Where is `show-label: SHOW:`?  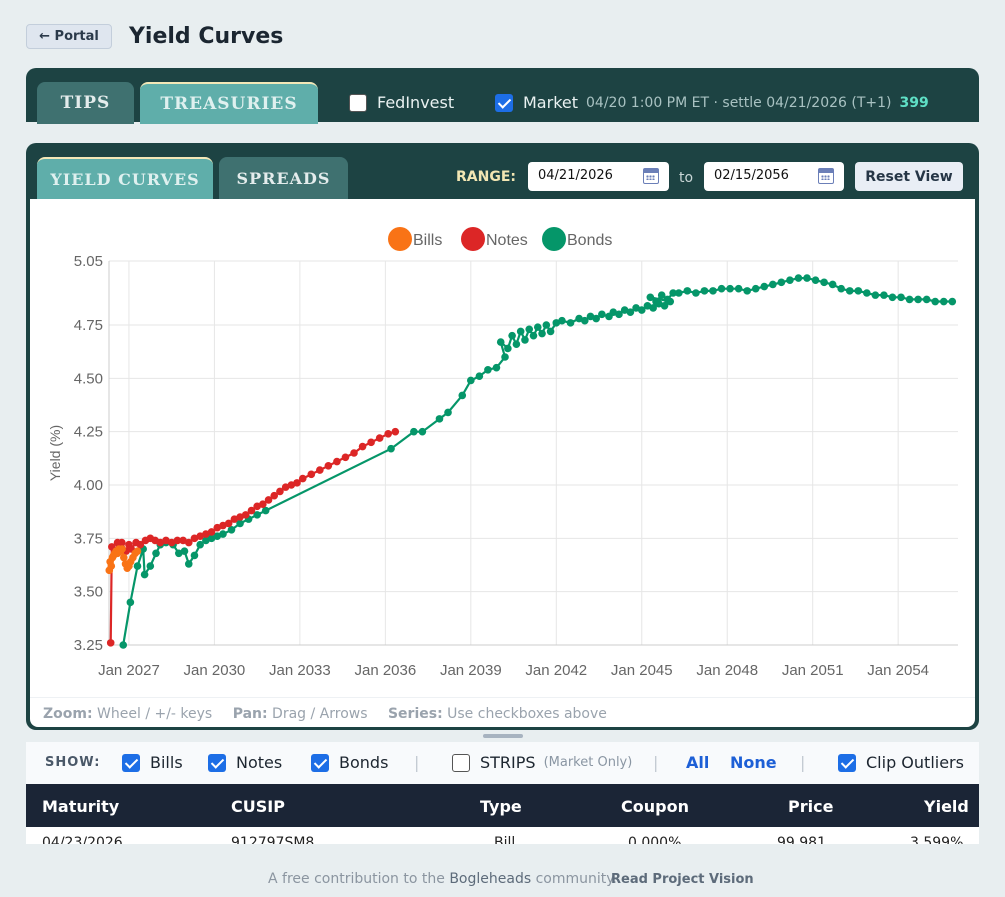 show-label: SHOW: is located at coordinates (73, 762).